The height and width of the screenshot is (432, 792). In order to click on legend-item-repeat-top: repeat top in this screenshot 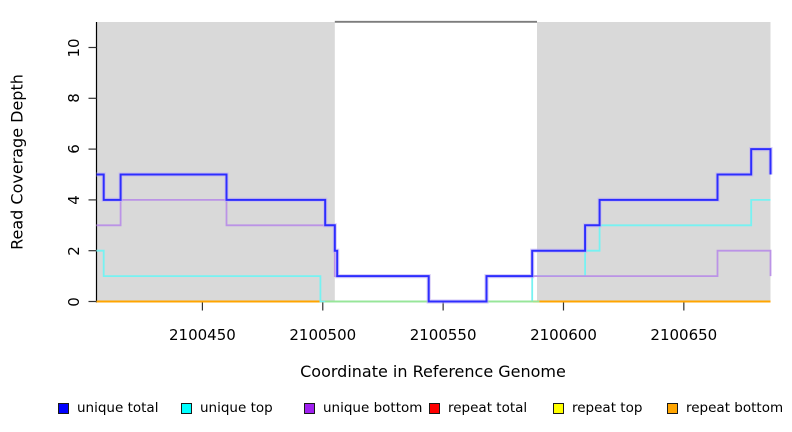, I will do `click(597, 408)`.